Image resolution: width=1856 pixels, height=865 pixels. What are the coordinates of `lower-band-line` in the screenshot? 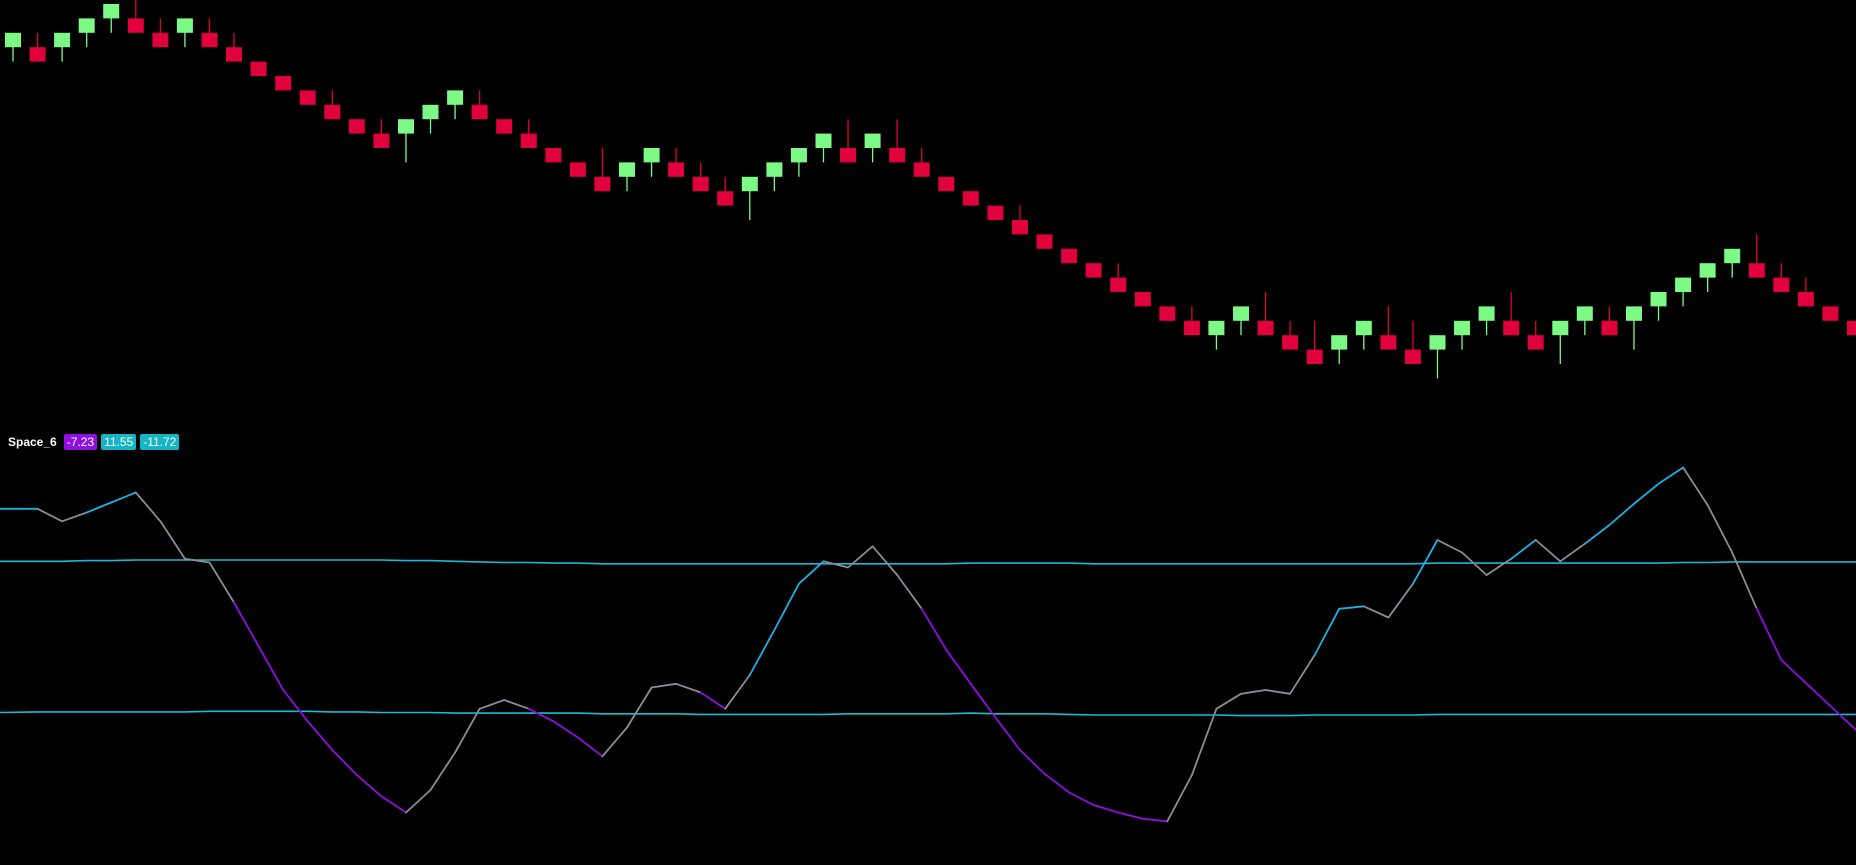 It's located at (928, 713).